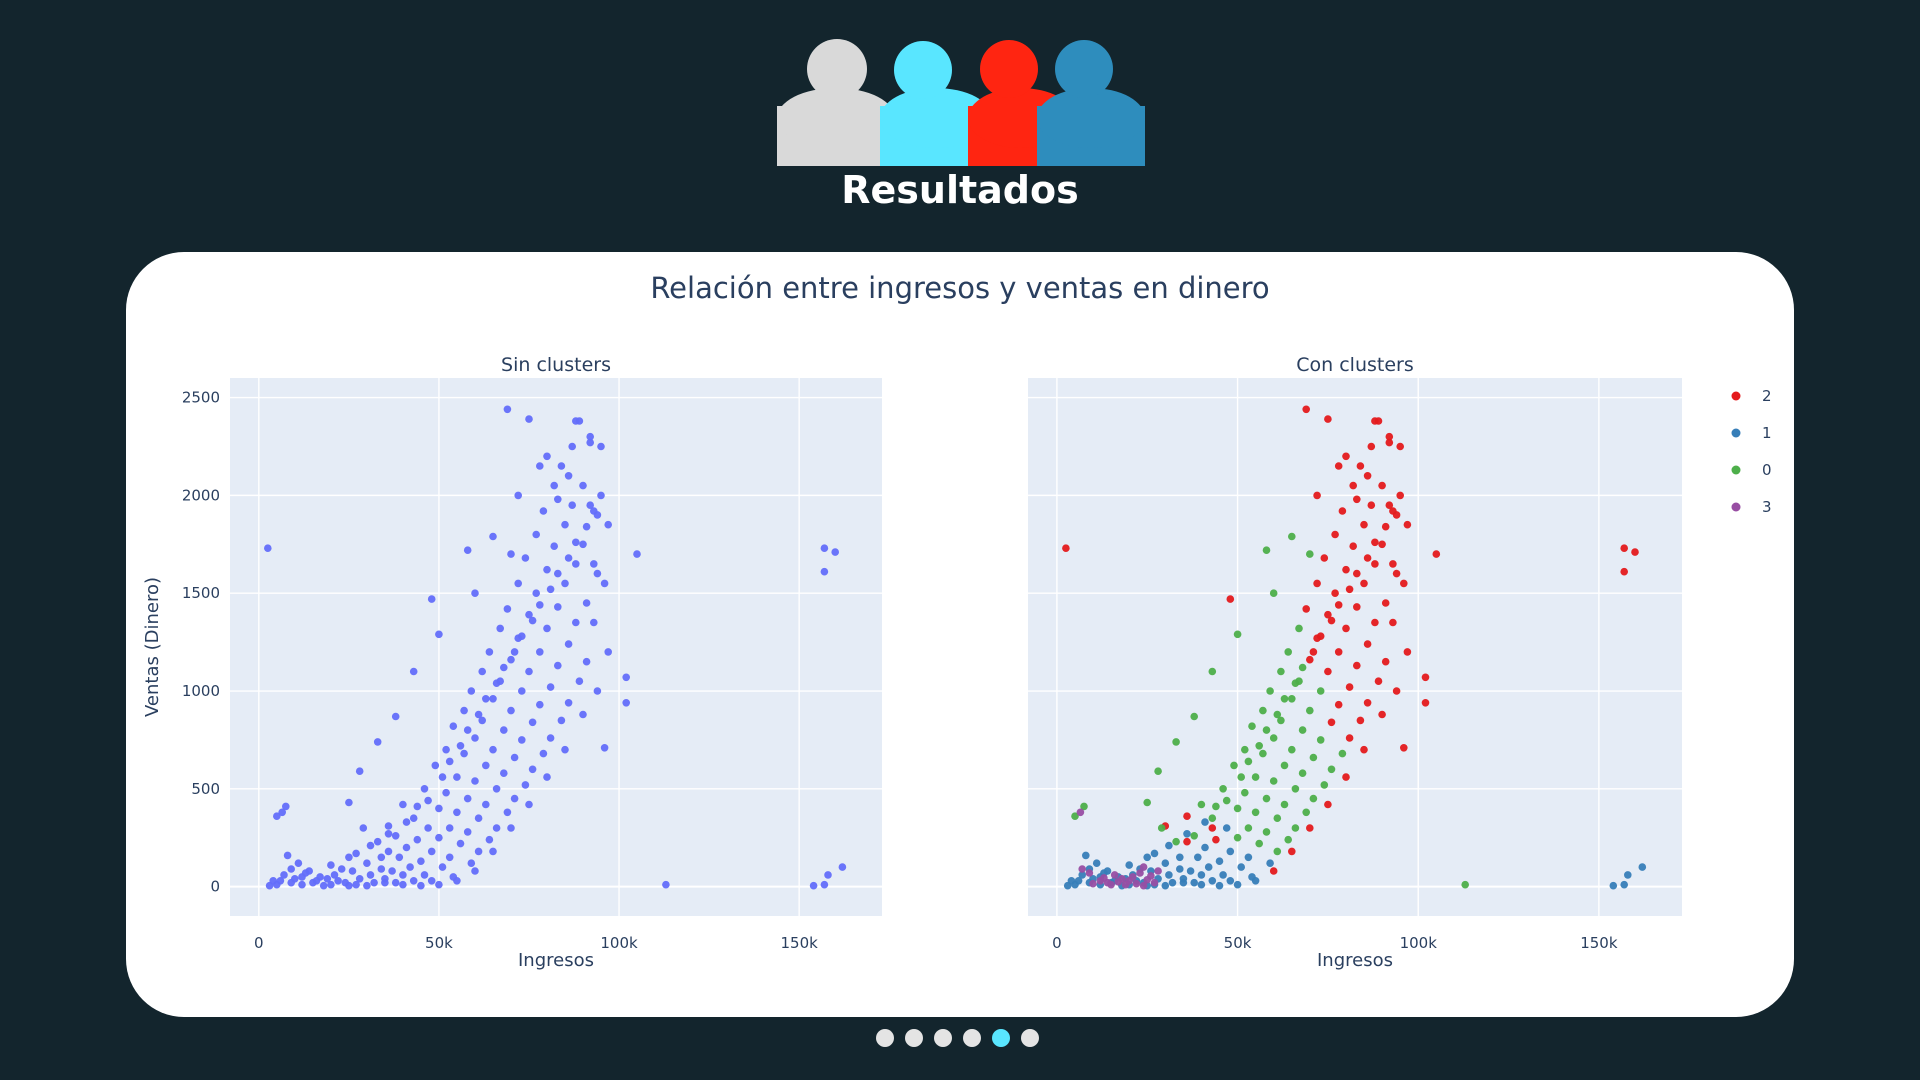 Image resolution: width=1920 pixels, height=1080 pixels. What do you see at coordinates (152, 647) in the screenshot?
I see `y-axis-label: Ventas (Dinero)` at bounding box center [152, 647].